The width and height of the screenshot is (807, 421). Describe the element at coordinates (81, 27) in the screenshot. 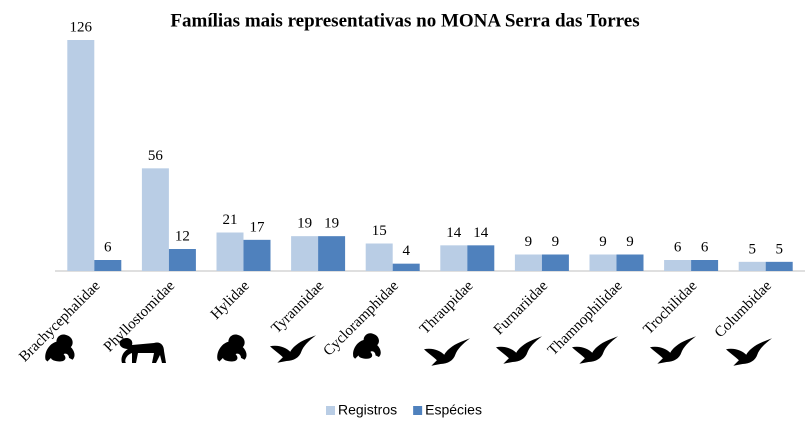

I see `data-label: 126` at that location.